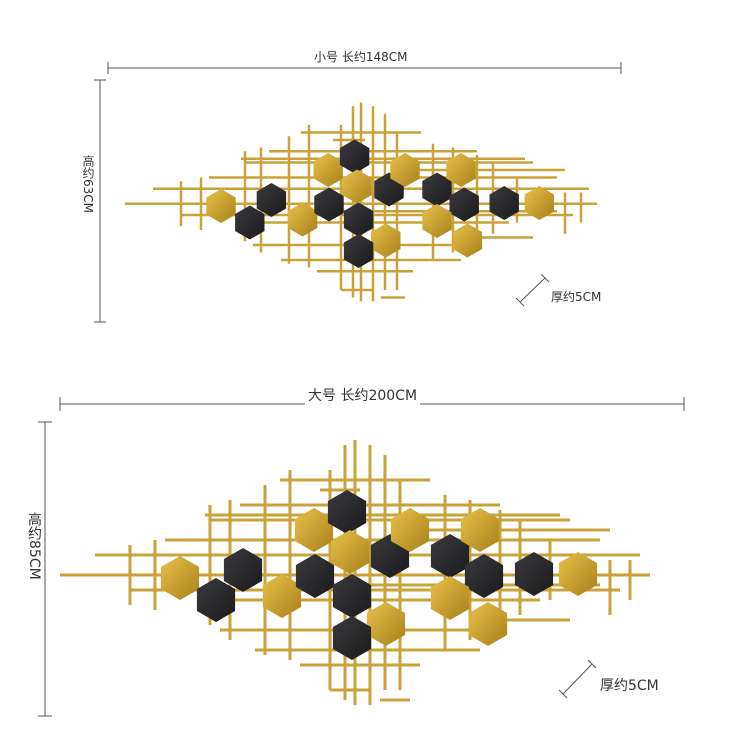 This screenshot has height=750, width=750. Describe the element at coordinates (361, 56) in the screenshot. I see `small-width-label: 小号 长约148CM` at that location.